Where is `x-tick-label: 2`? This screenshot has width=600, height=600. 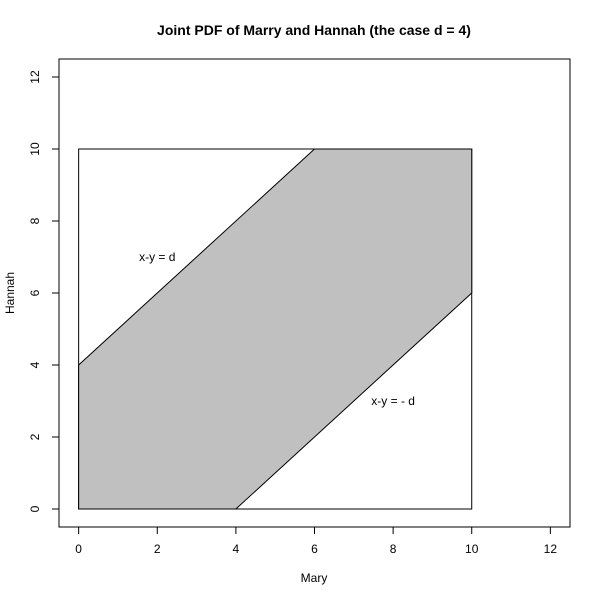
x-tick-label: 2 is located at coordinates (157, 549).